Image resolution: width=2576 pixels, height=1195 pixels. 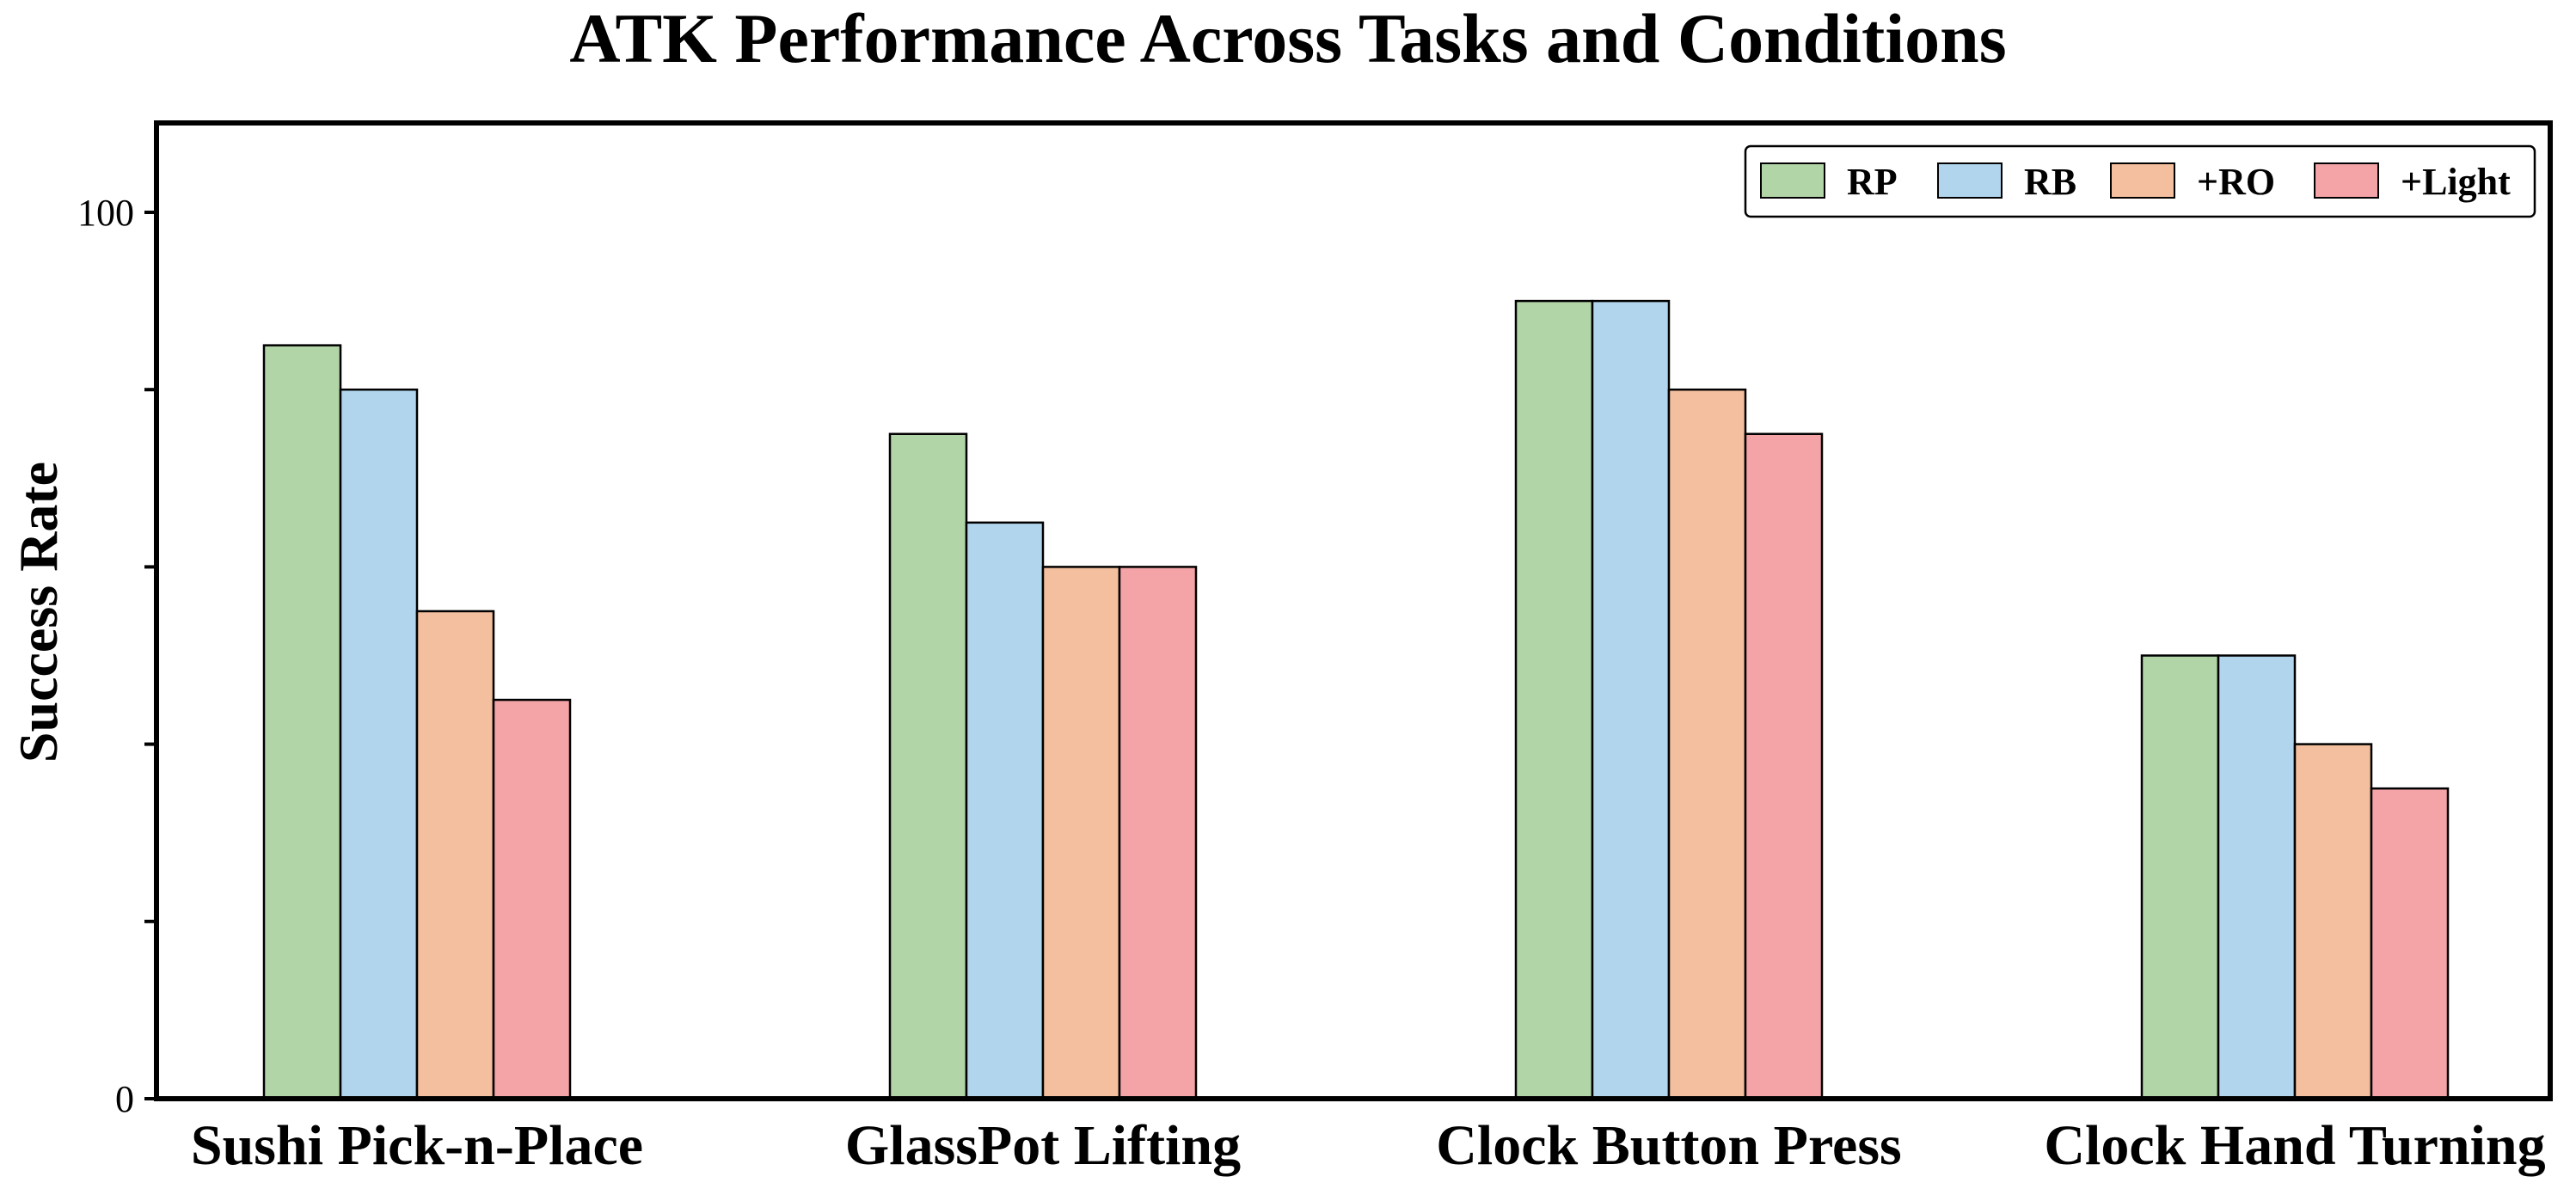 I want to click on y-tick-label: 0, so click(x=125, y=1099).